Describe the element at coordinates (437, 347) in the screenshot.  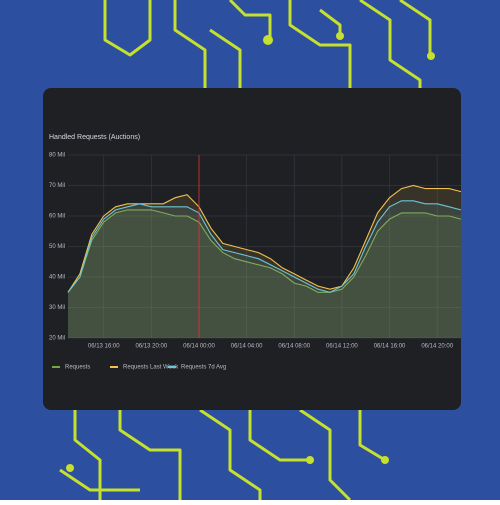
I see `x-tick-label: 06/14 20:00` at that location.